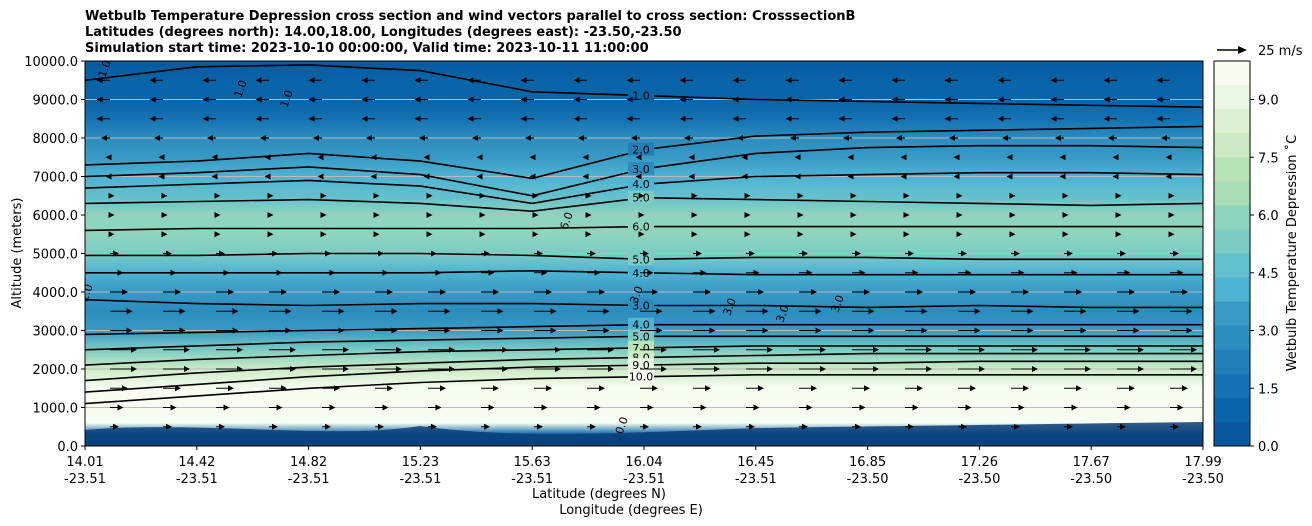 The height and width of the screenshot is (526, 1312). What do you see at coordinates (631, 510) in the screenshot?
I see `x-axis-label-lon: Longitude (degrees E)` at bounding box center [631, 510].